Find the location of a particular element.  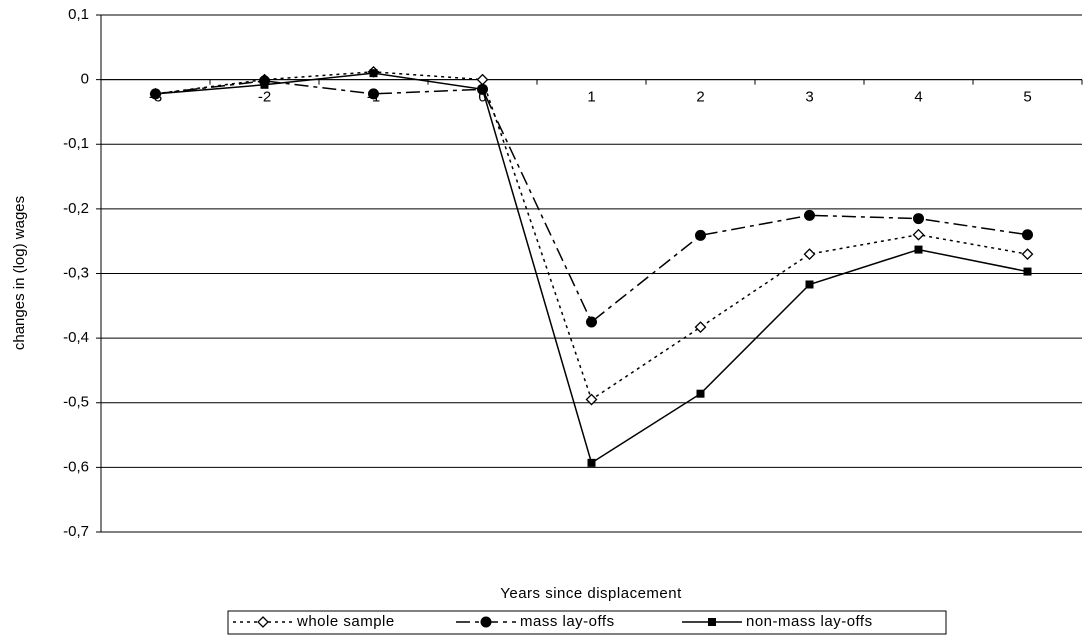

y-tick-label: -0,7 is located at coordinates (76, 531).